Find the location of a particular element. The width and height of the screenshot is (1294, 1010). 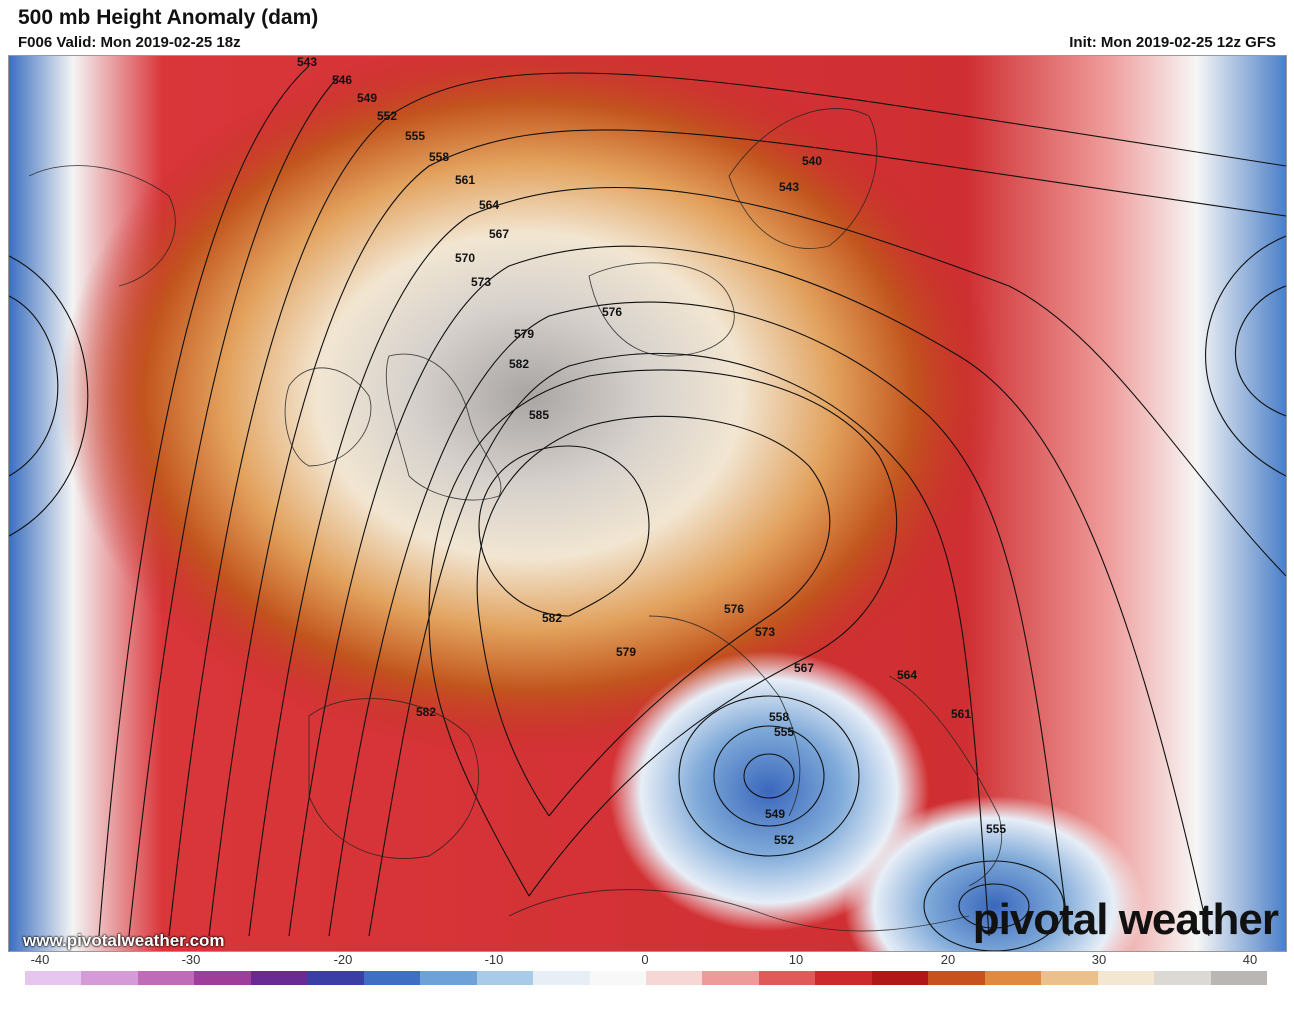

southeast-low is located at coordinates (994, 873).